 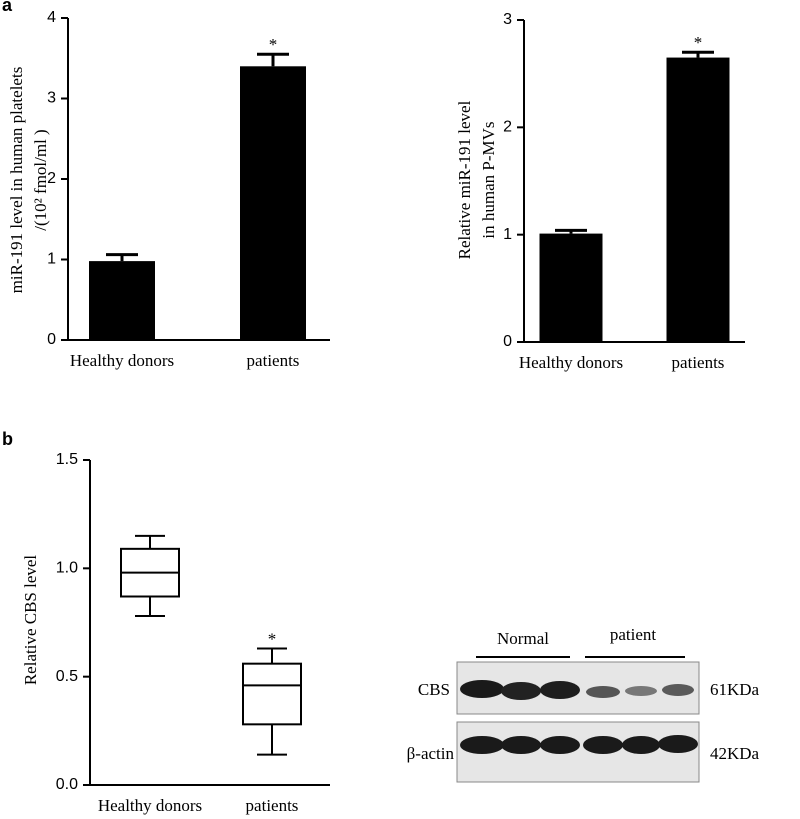 What do you see at coordinates (735, 689) in the screenshot?
I see `size-label: 61KDa` at bounding box center [735, 689].